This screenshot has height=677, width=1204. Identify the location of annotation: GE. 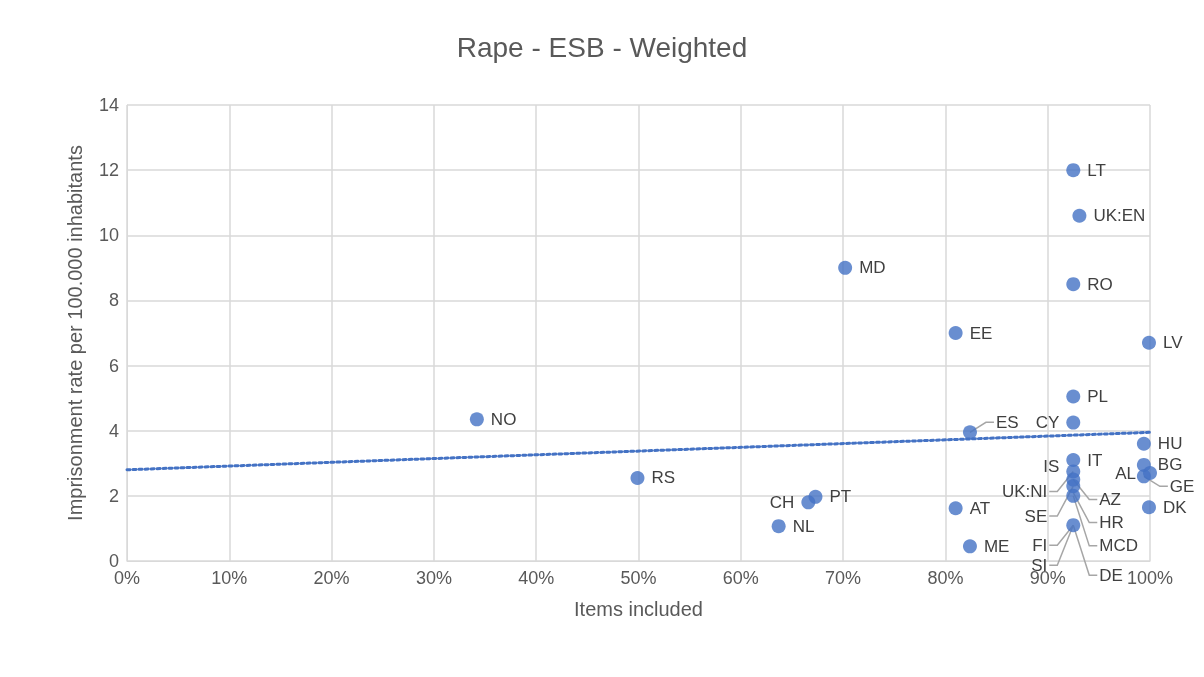
(1182, 486).